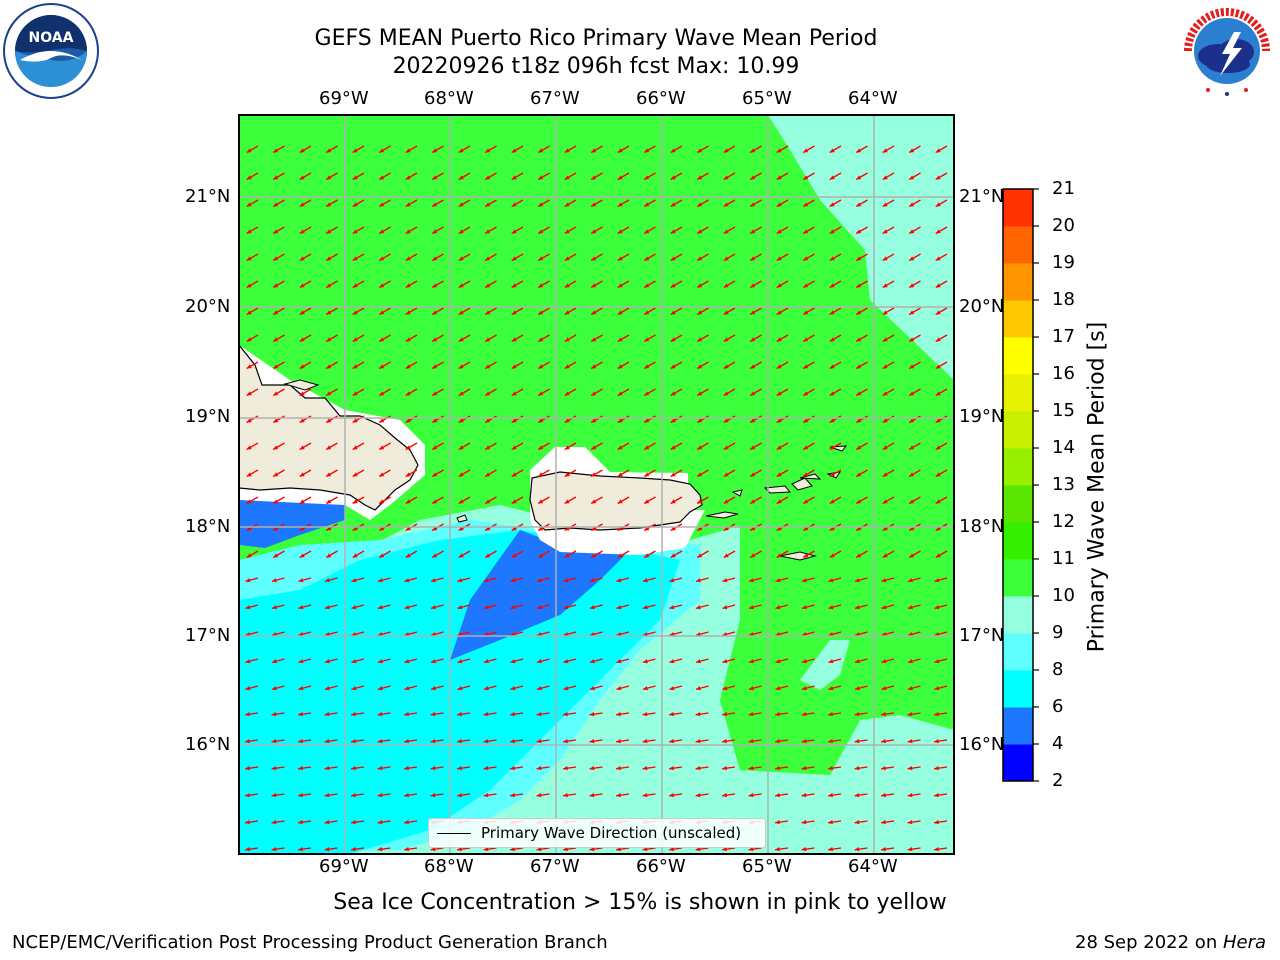  What do you see at coordinates (537, 595) in the screenshot?
I see `period-fill-4-6-center` at bounding box center [537, 595].